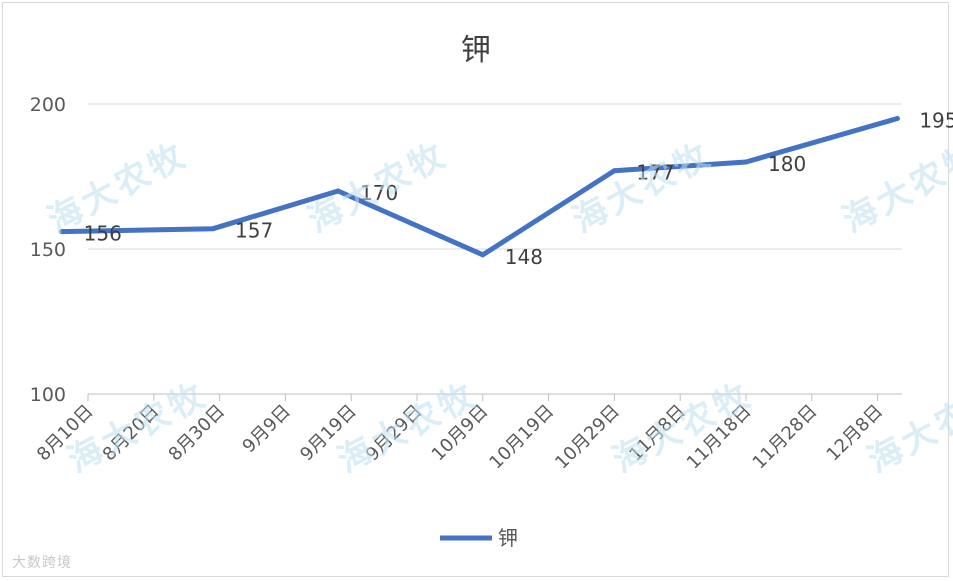 The width and height of the screenshot is (953, 581). Describe the element at coordinates (48, 105) in the screenshot. I see `y-tick-label: 200` at that location.